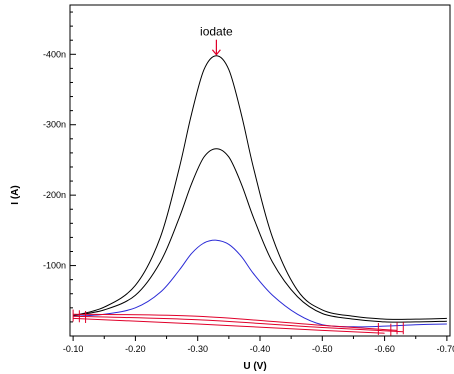  Describe the element at coordinates (54, 54) in the screenshot. I see `y-tick-label: -400n` at that location.